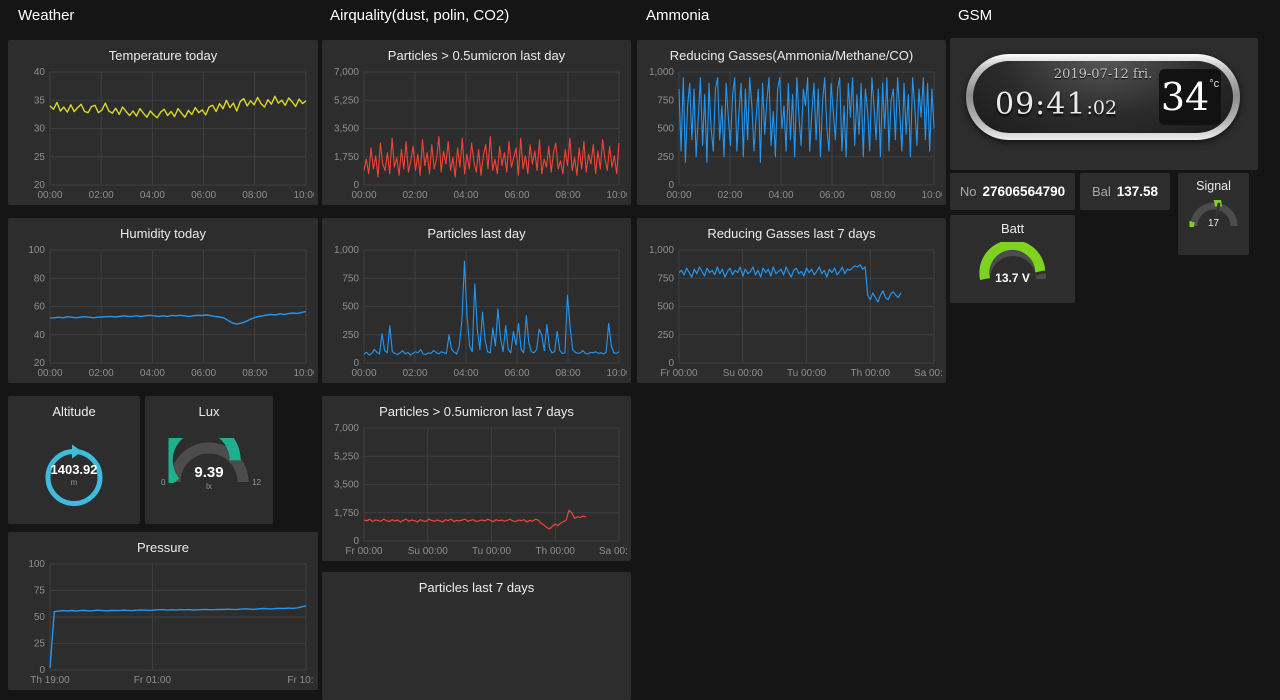 This screenshot has width=1280, height=700. I want to click on svg-text: Su 00:00, so click(428, 551).